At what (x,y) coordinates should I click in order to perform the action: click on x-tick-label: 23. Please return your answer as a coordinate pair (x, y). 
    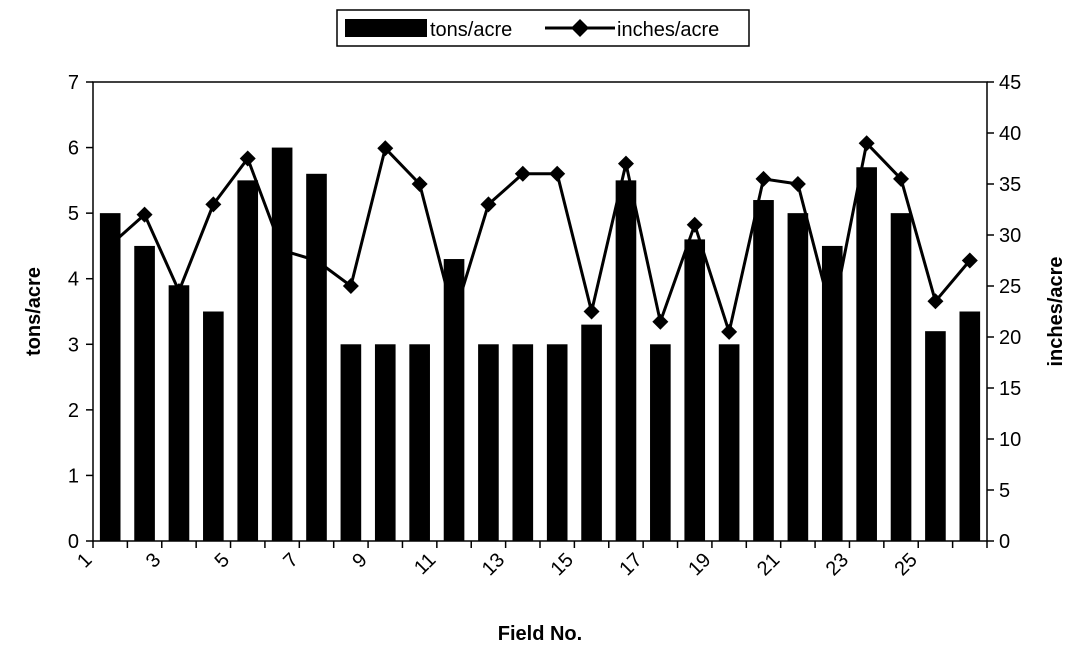
    Looking at the image, I should click on (837, 564).